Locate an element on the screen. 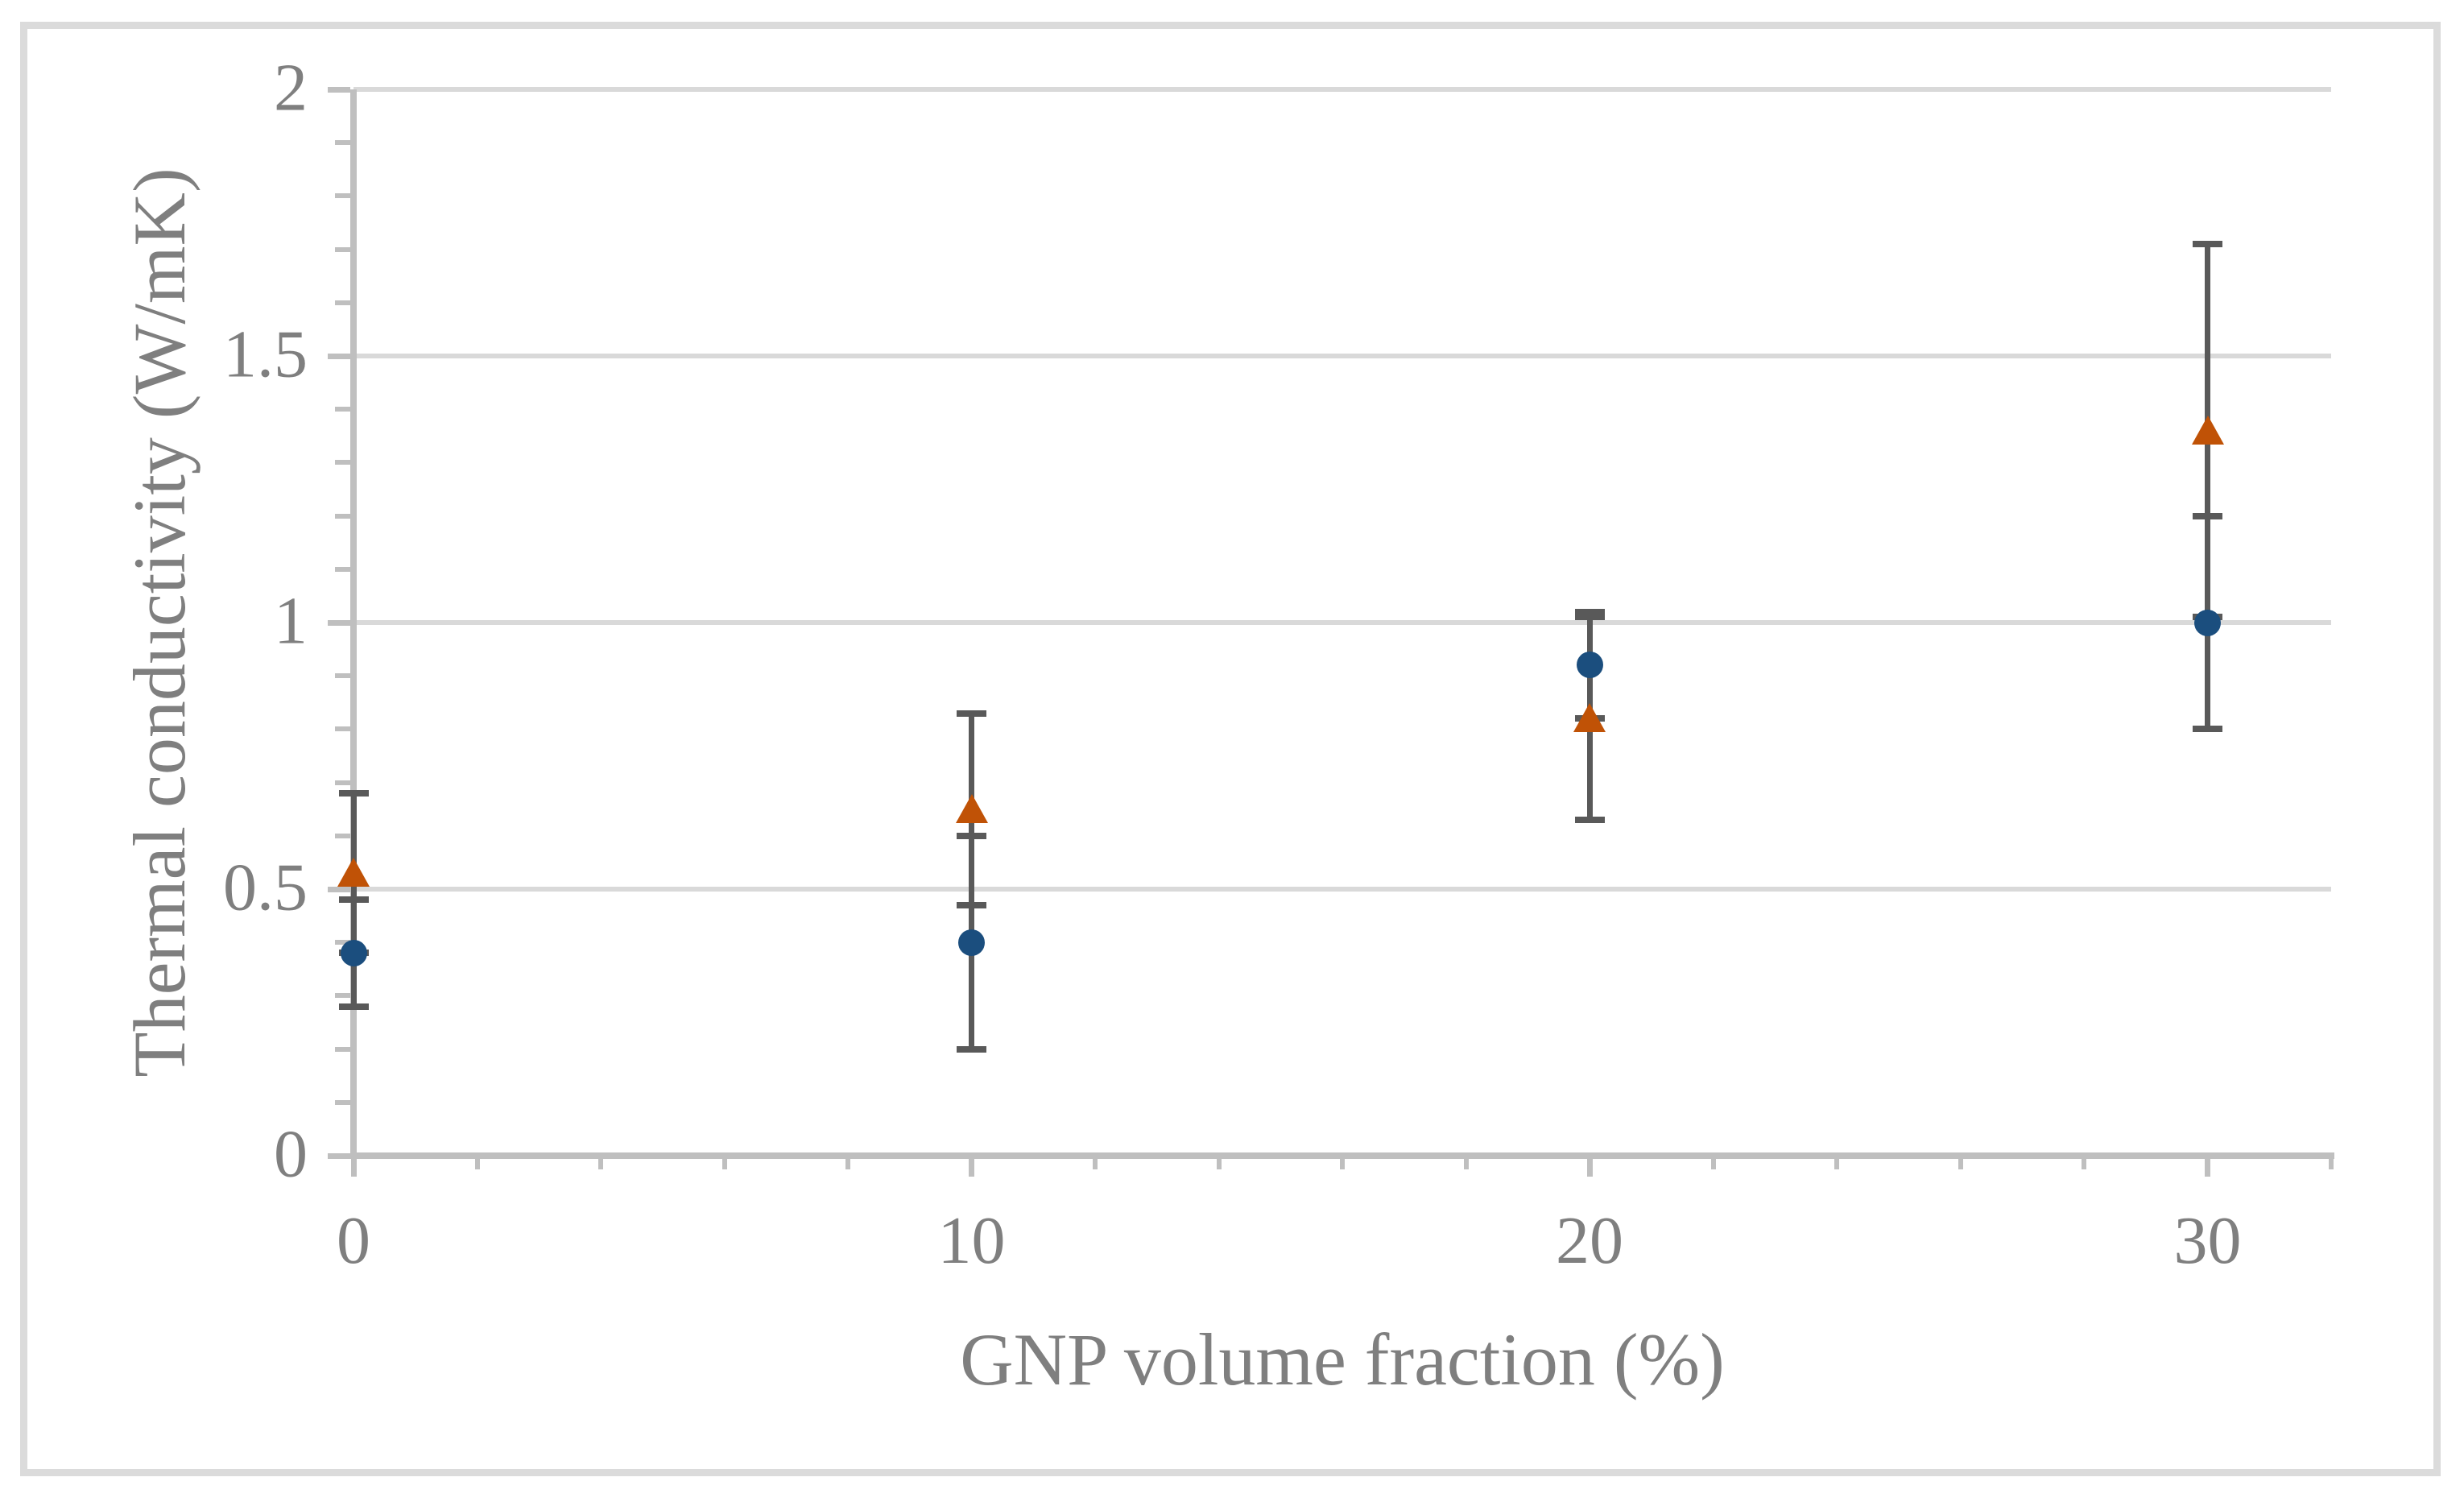 Image resolution: width=2464 pixels, height=1502 pixels. x-axis-title: GNP volume fraction (%) is located at coordinates (1342, 1360).